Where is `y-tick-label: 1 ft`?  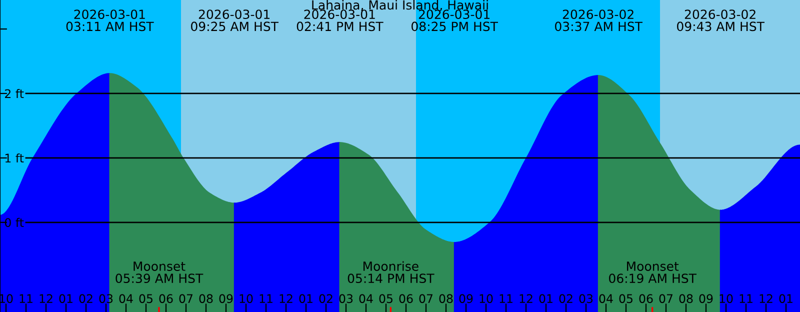 y-tick-label: 1 ft is located at coordinates (14, 157).